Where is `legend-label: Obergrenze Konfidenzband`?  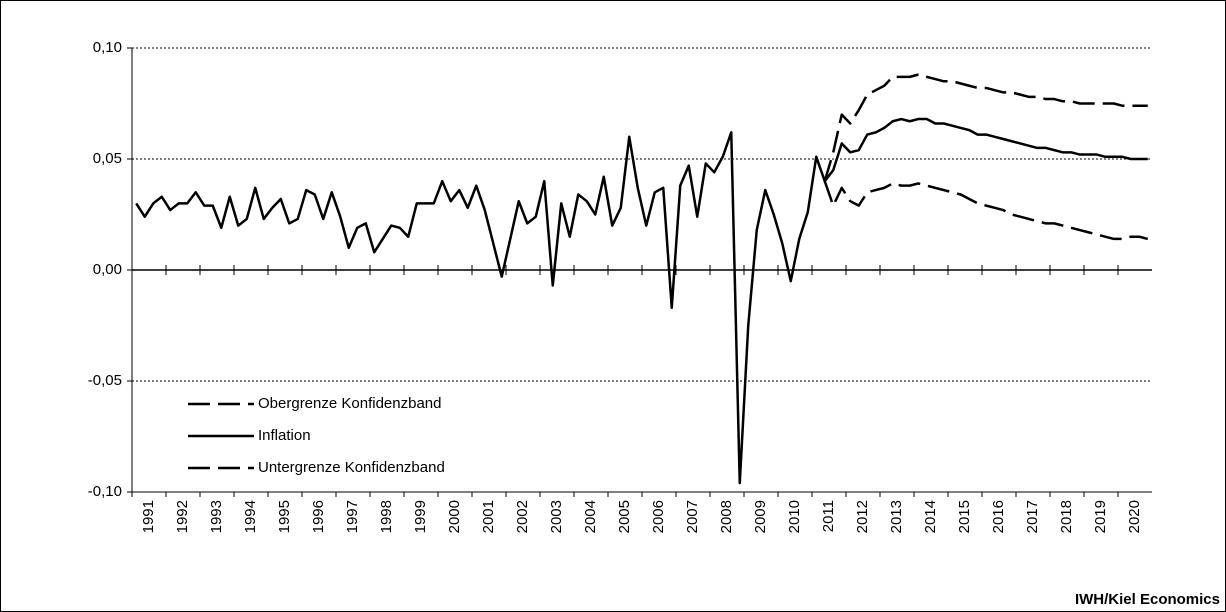 legend-label: Obergrenze Konfidenzband is located at coordinates (349, 403).